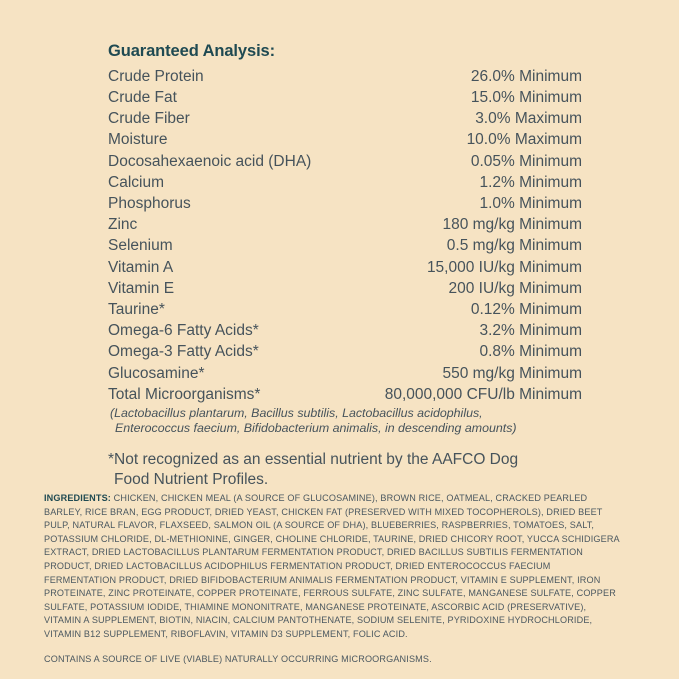  Describe the element at coordinates (483, 394) in the screenshot. I see `nutrient-value: 80,000,000 CFU/lb Minimum` at that location.